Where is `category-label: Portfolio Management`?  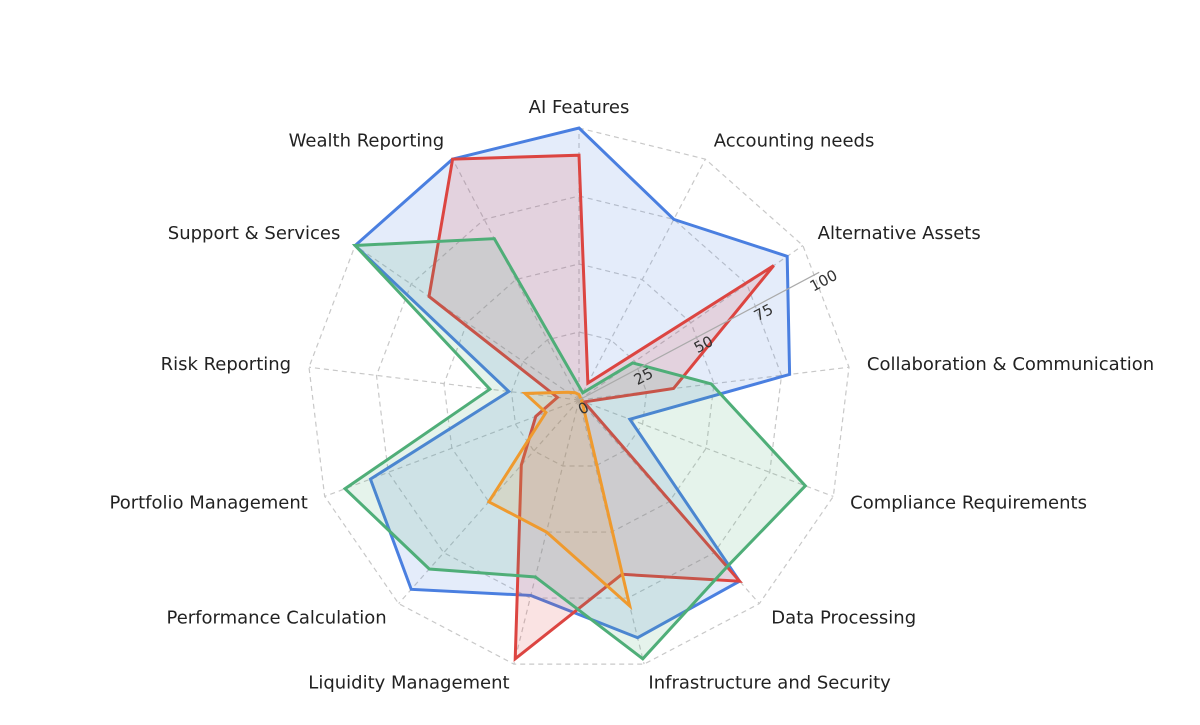 category-label: Portfolio Management is located at coordinates (209, 503).